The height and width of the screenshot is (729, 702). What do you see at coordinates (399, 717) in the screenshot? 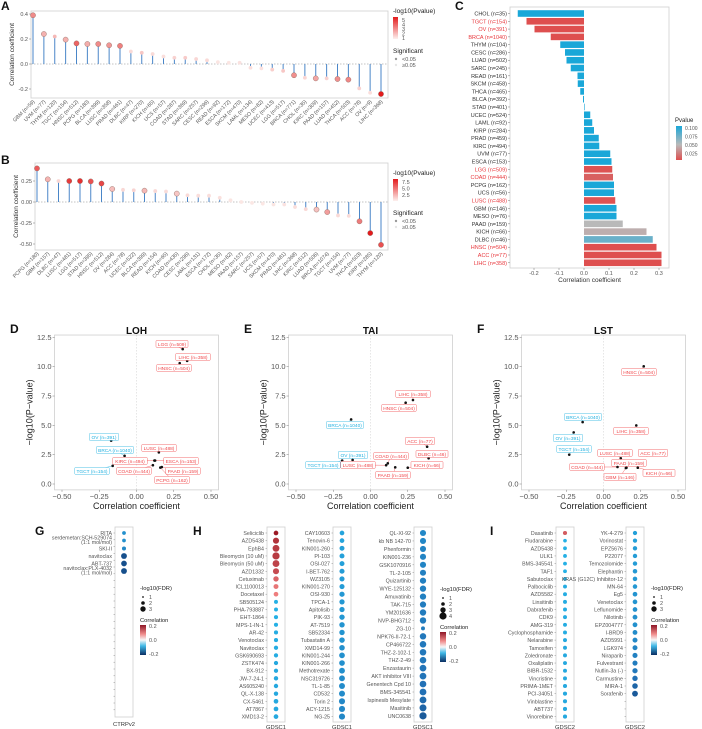
I see `drug-label: UNC0638` at bounding box center [399, 717].